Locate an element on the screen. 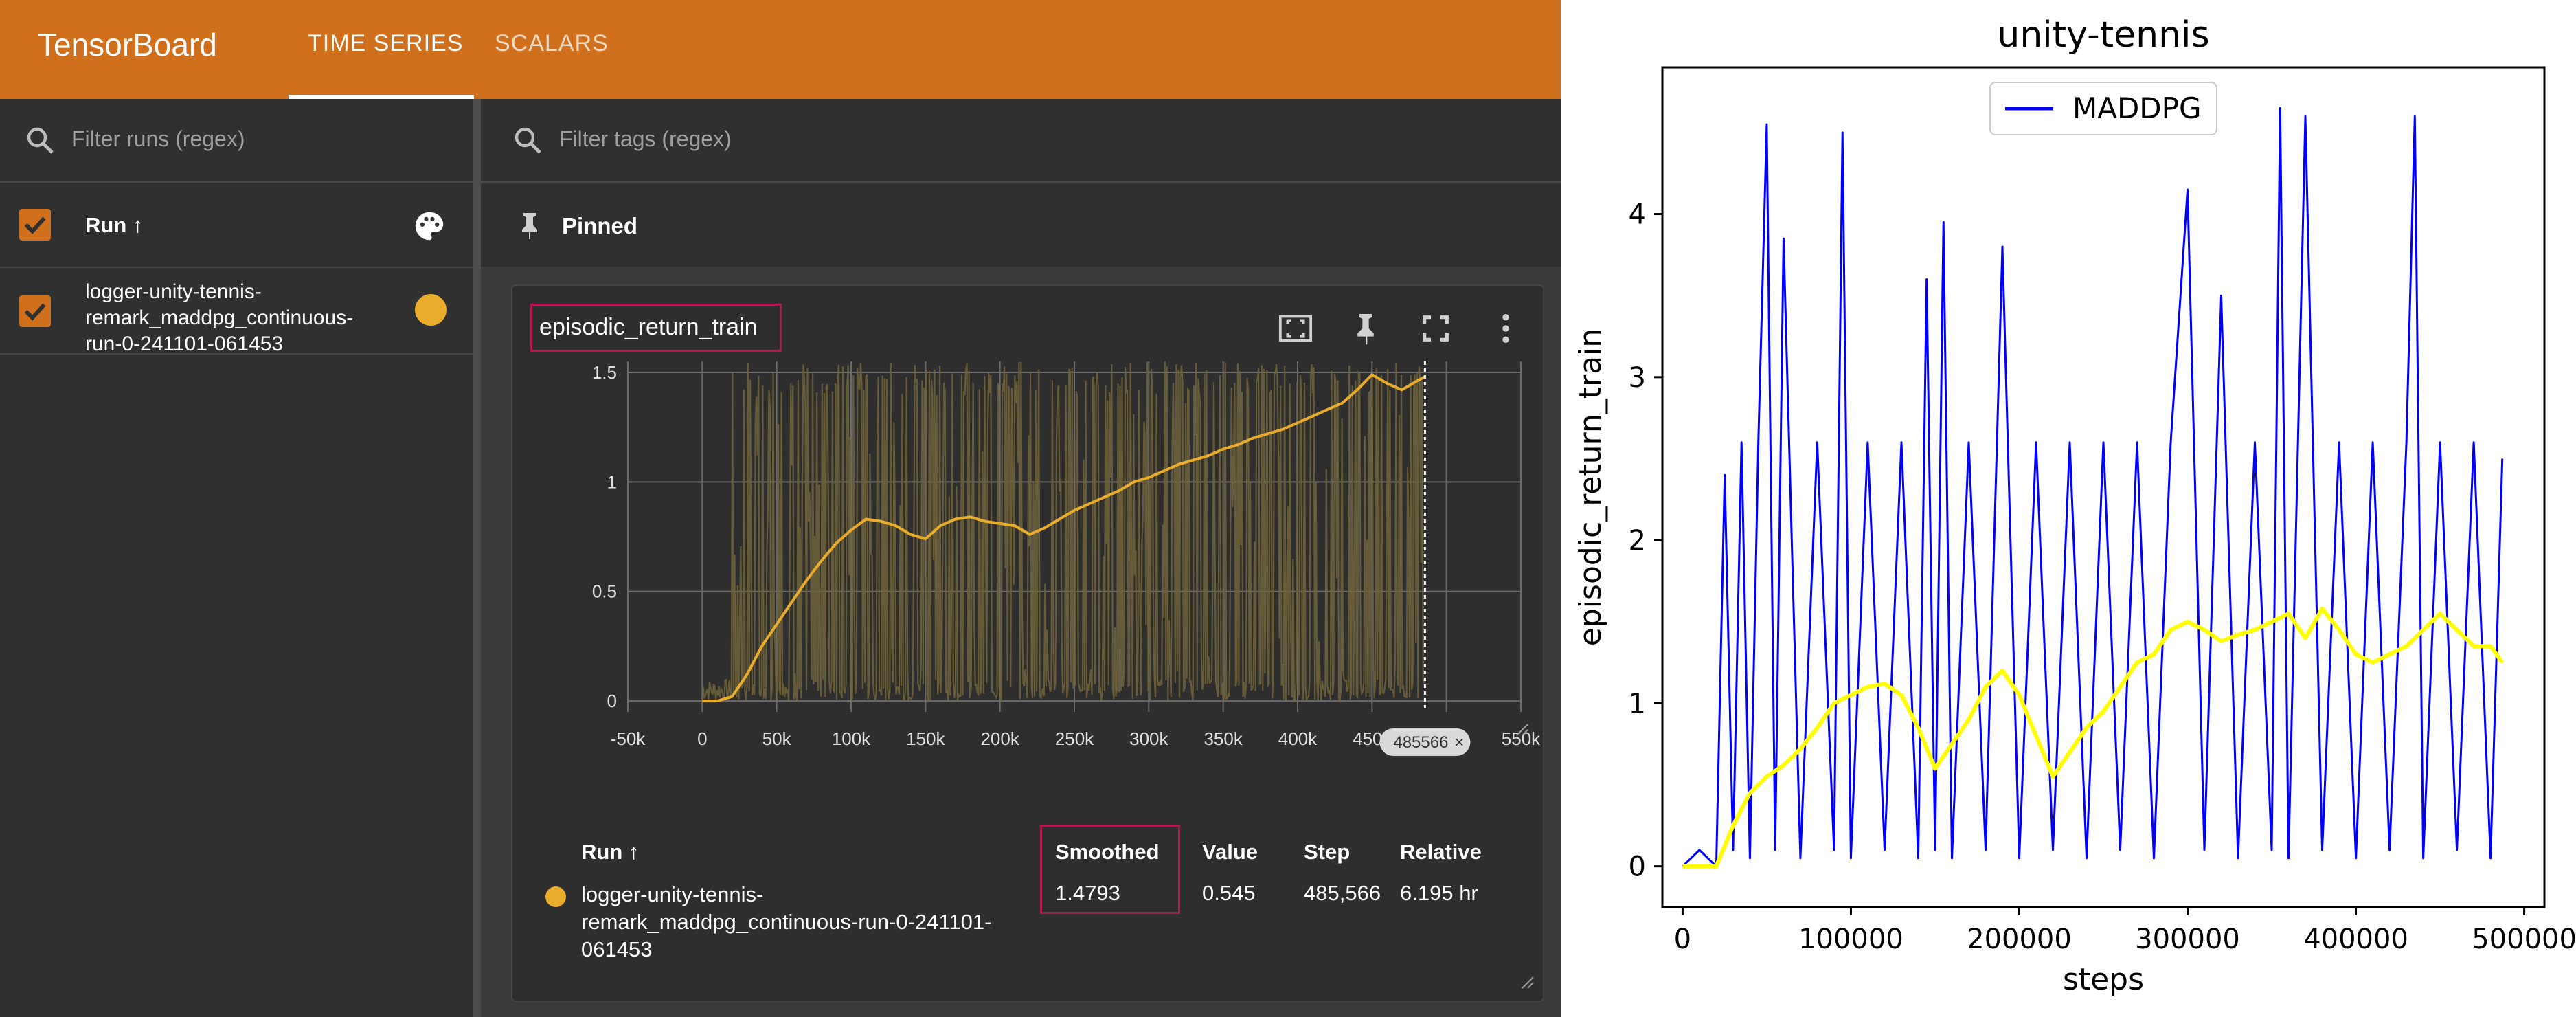  table-header-value: Value is located at coordinates (1230, 852).